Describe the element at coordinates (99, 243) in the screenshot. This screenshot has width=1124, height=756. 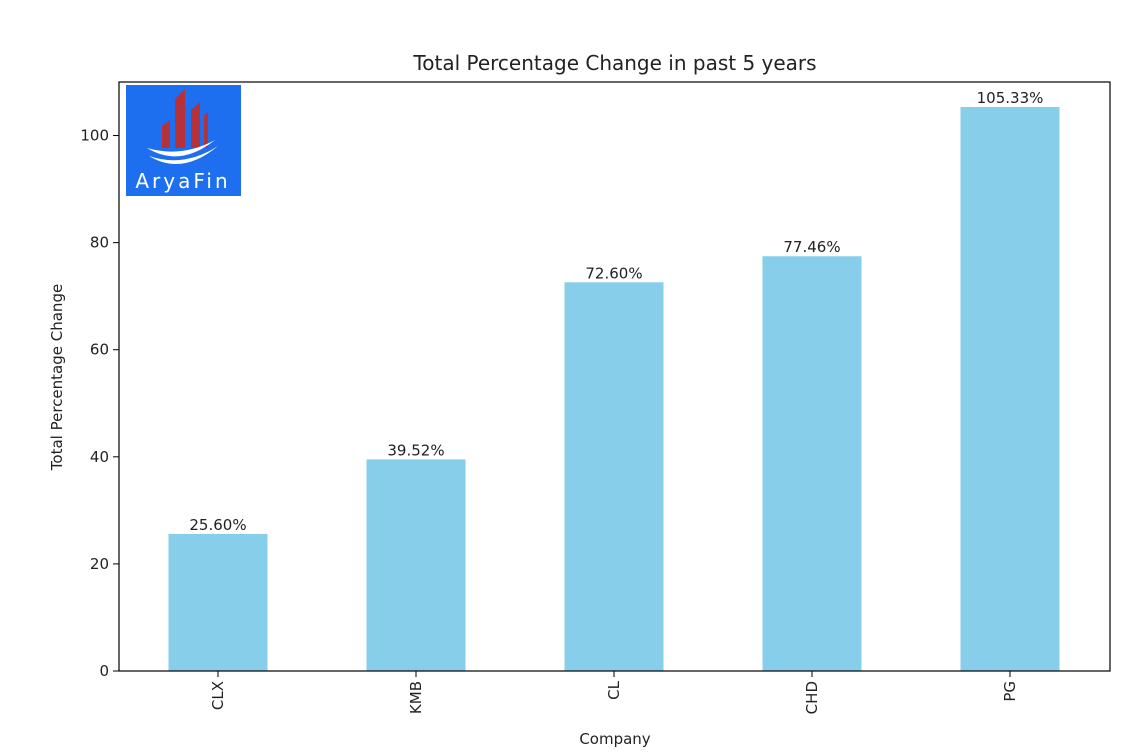
I see `y-tick-label: 80` at that location.